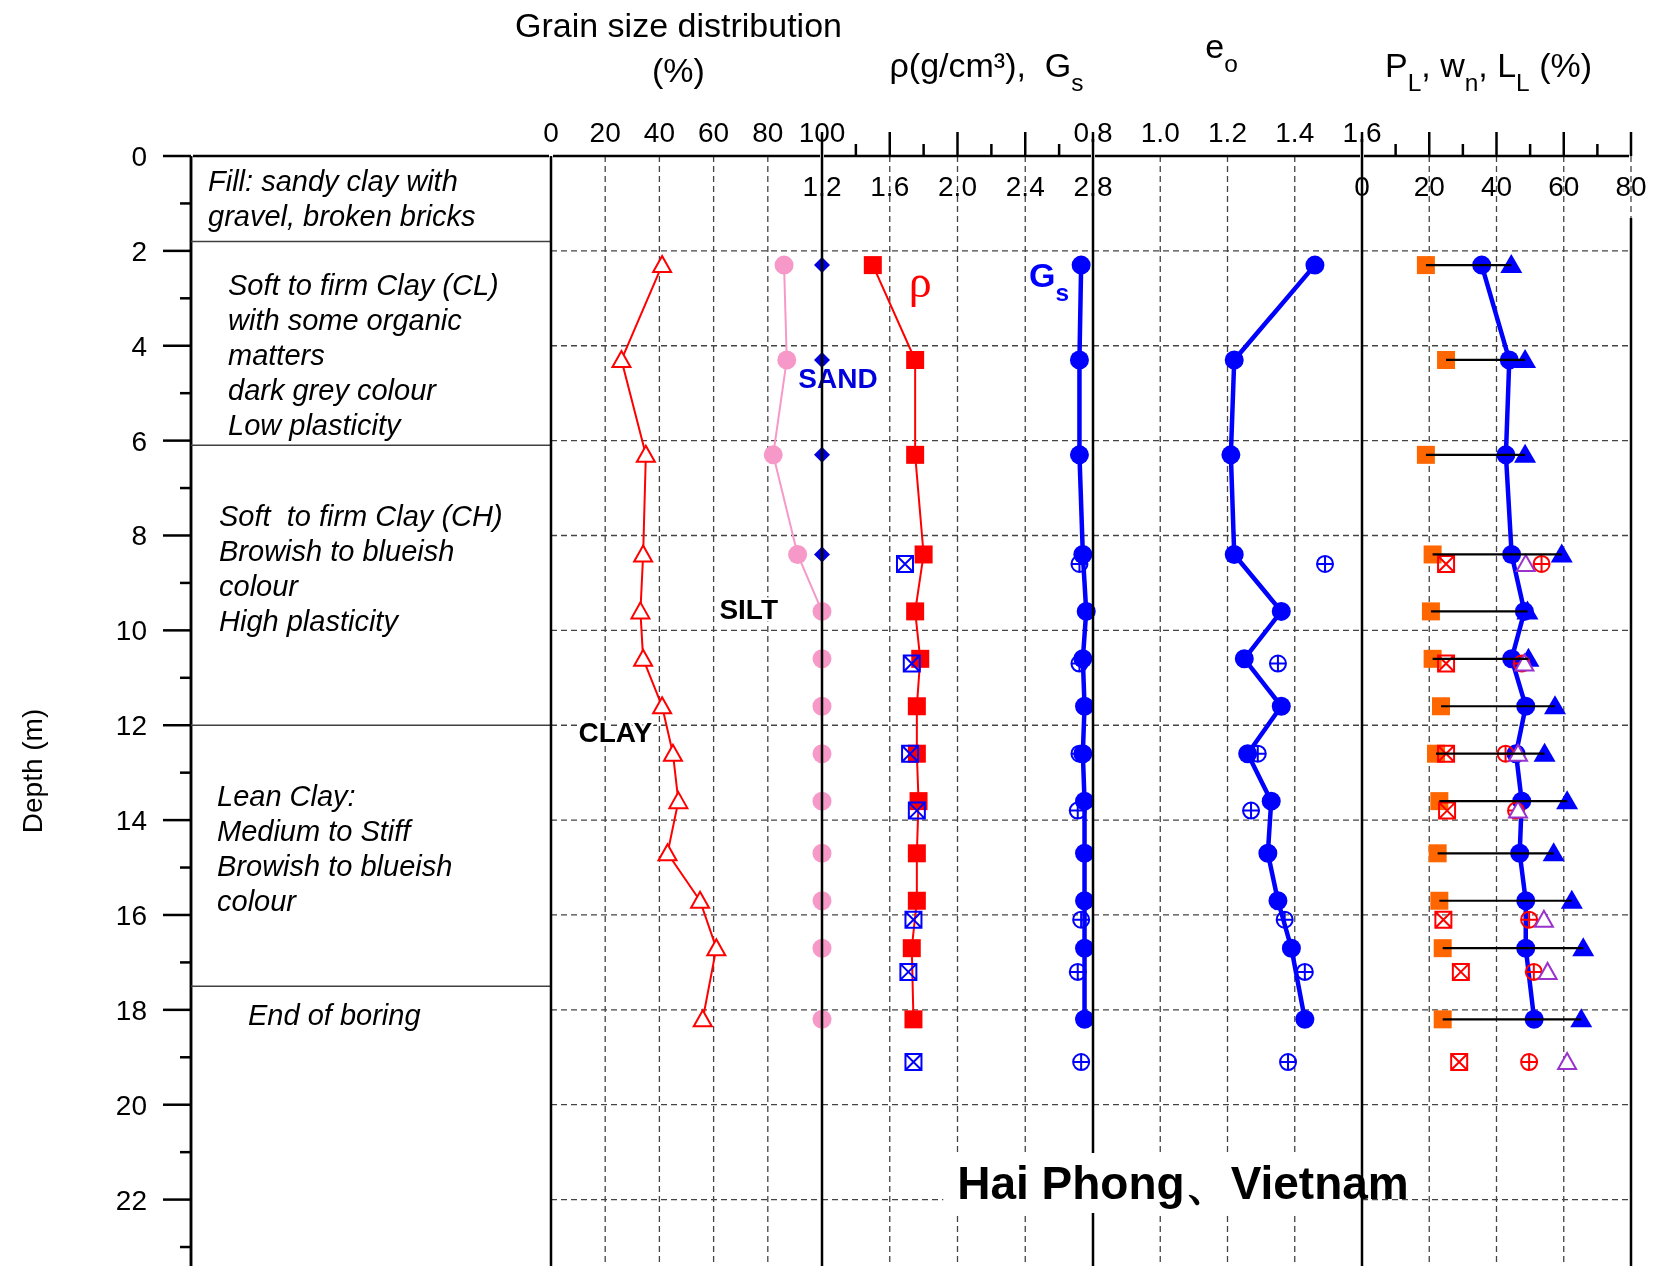 The image size is (1653, 1266). I want to click on x-tick-label: 40, so click(659, 132).